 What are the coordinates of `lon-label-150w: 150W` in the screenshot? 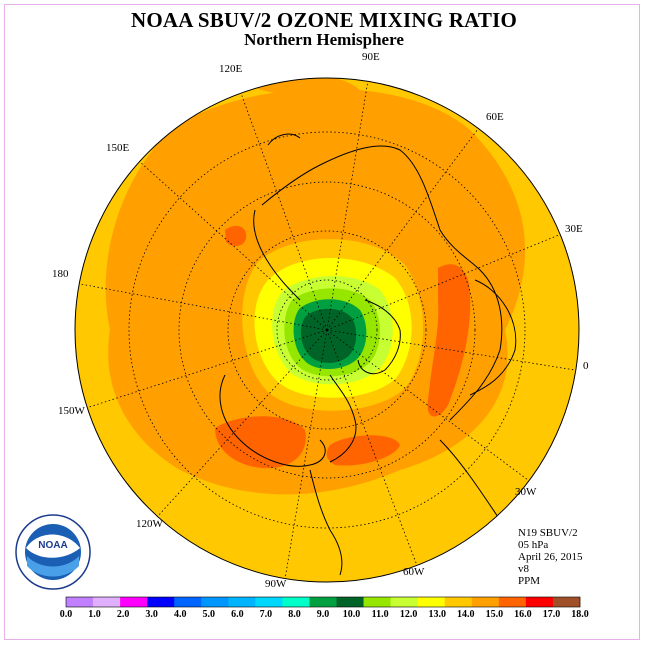 It's located at (71, 411).